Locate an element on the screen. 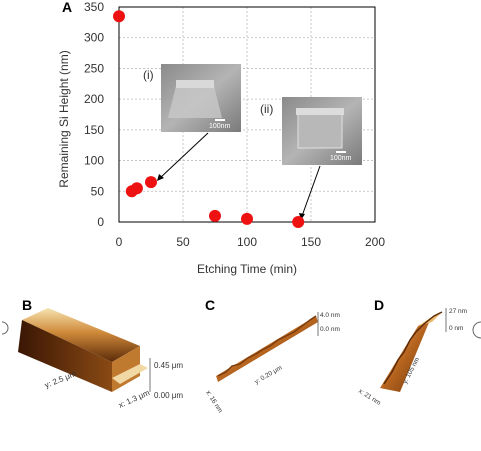 The width and height of the screenshot is (481, 451). z-bottom-d: 0 nm is located at coordinates (456, 328).